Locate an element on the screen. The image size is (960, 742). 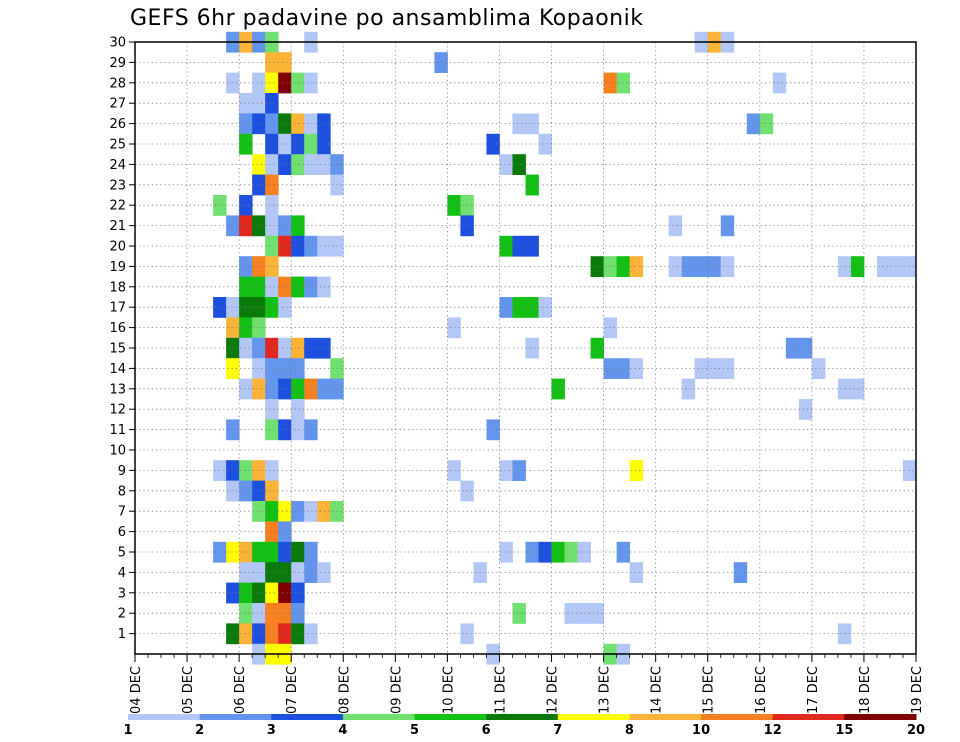
colorbar-label: 7 is located at coordinates (557, 730).